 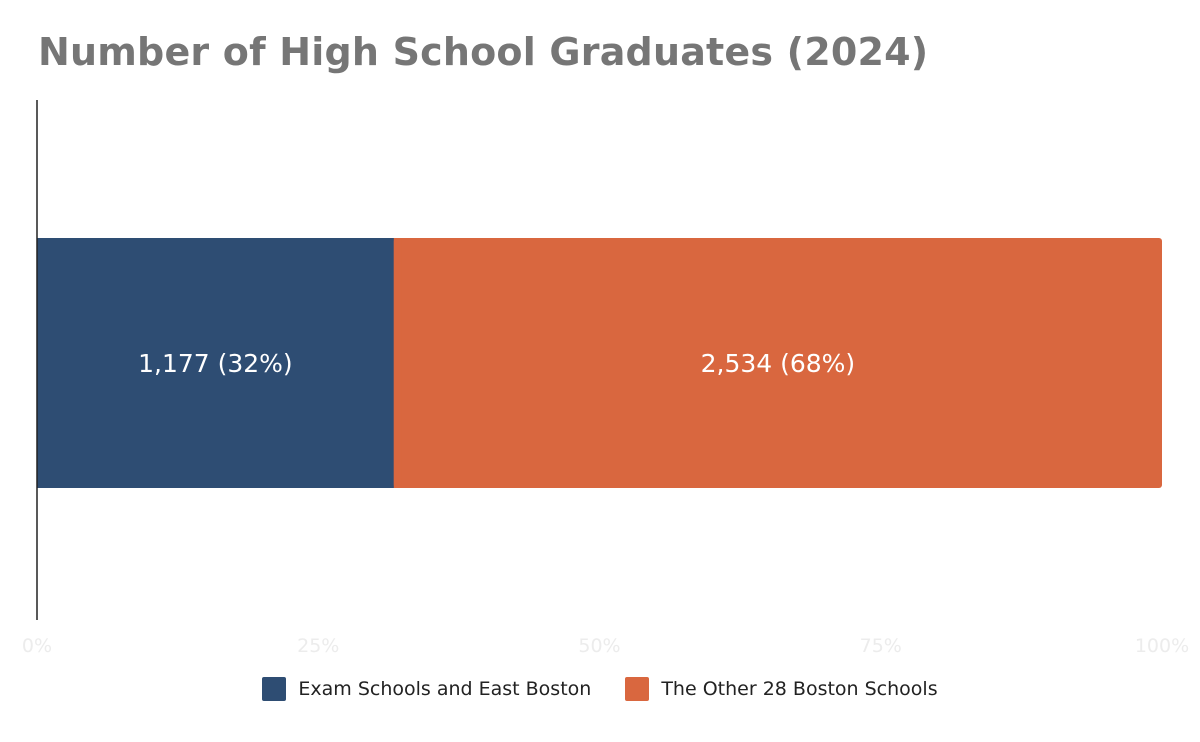 What do you see at coordinates (599, 646) in the screenshot?
I see `x-tick-label-2: 50%` at bounding box center [599, 646].